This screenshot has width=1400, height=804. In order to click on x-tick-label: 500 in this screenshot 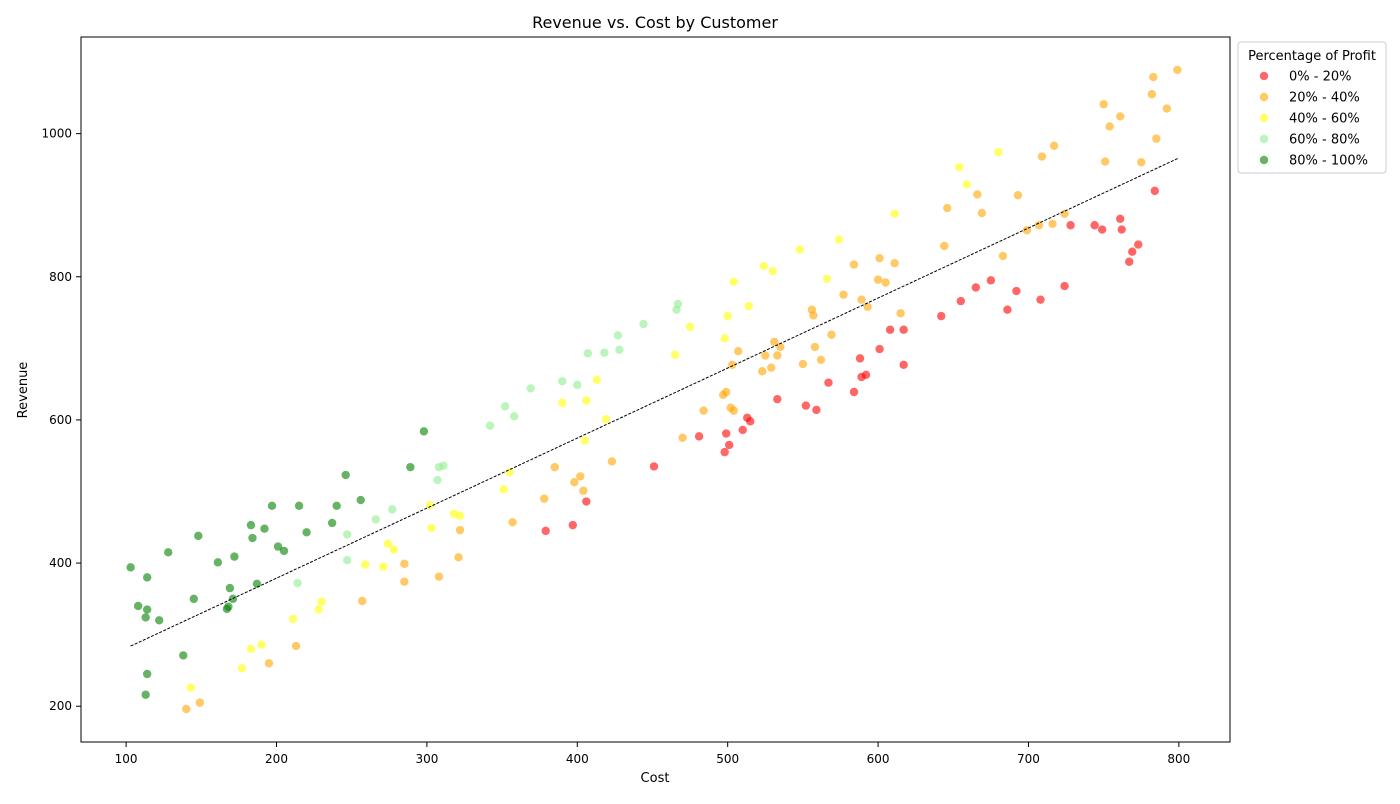, I will do `click(727, 759)`.